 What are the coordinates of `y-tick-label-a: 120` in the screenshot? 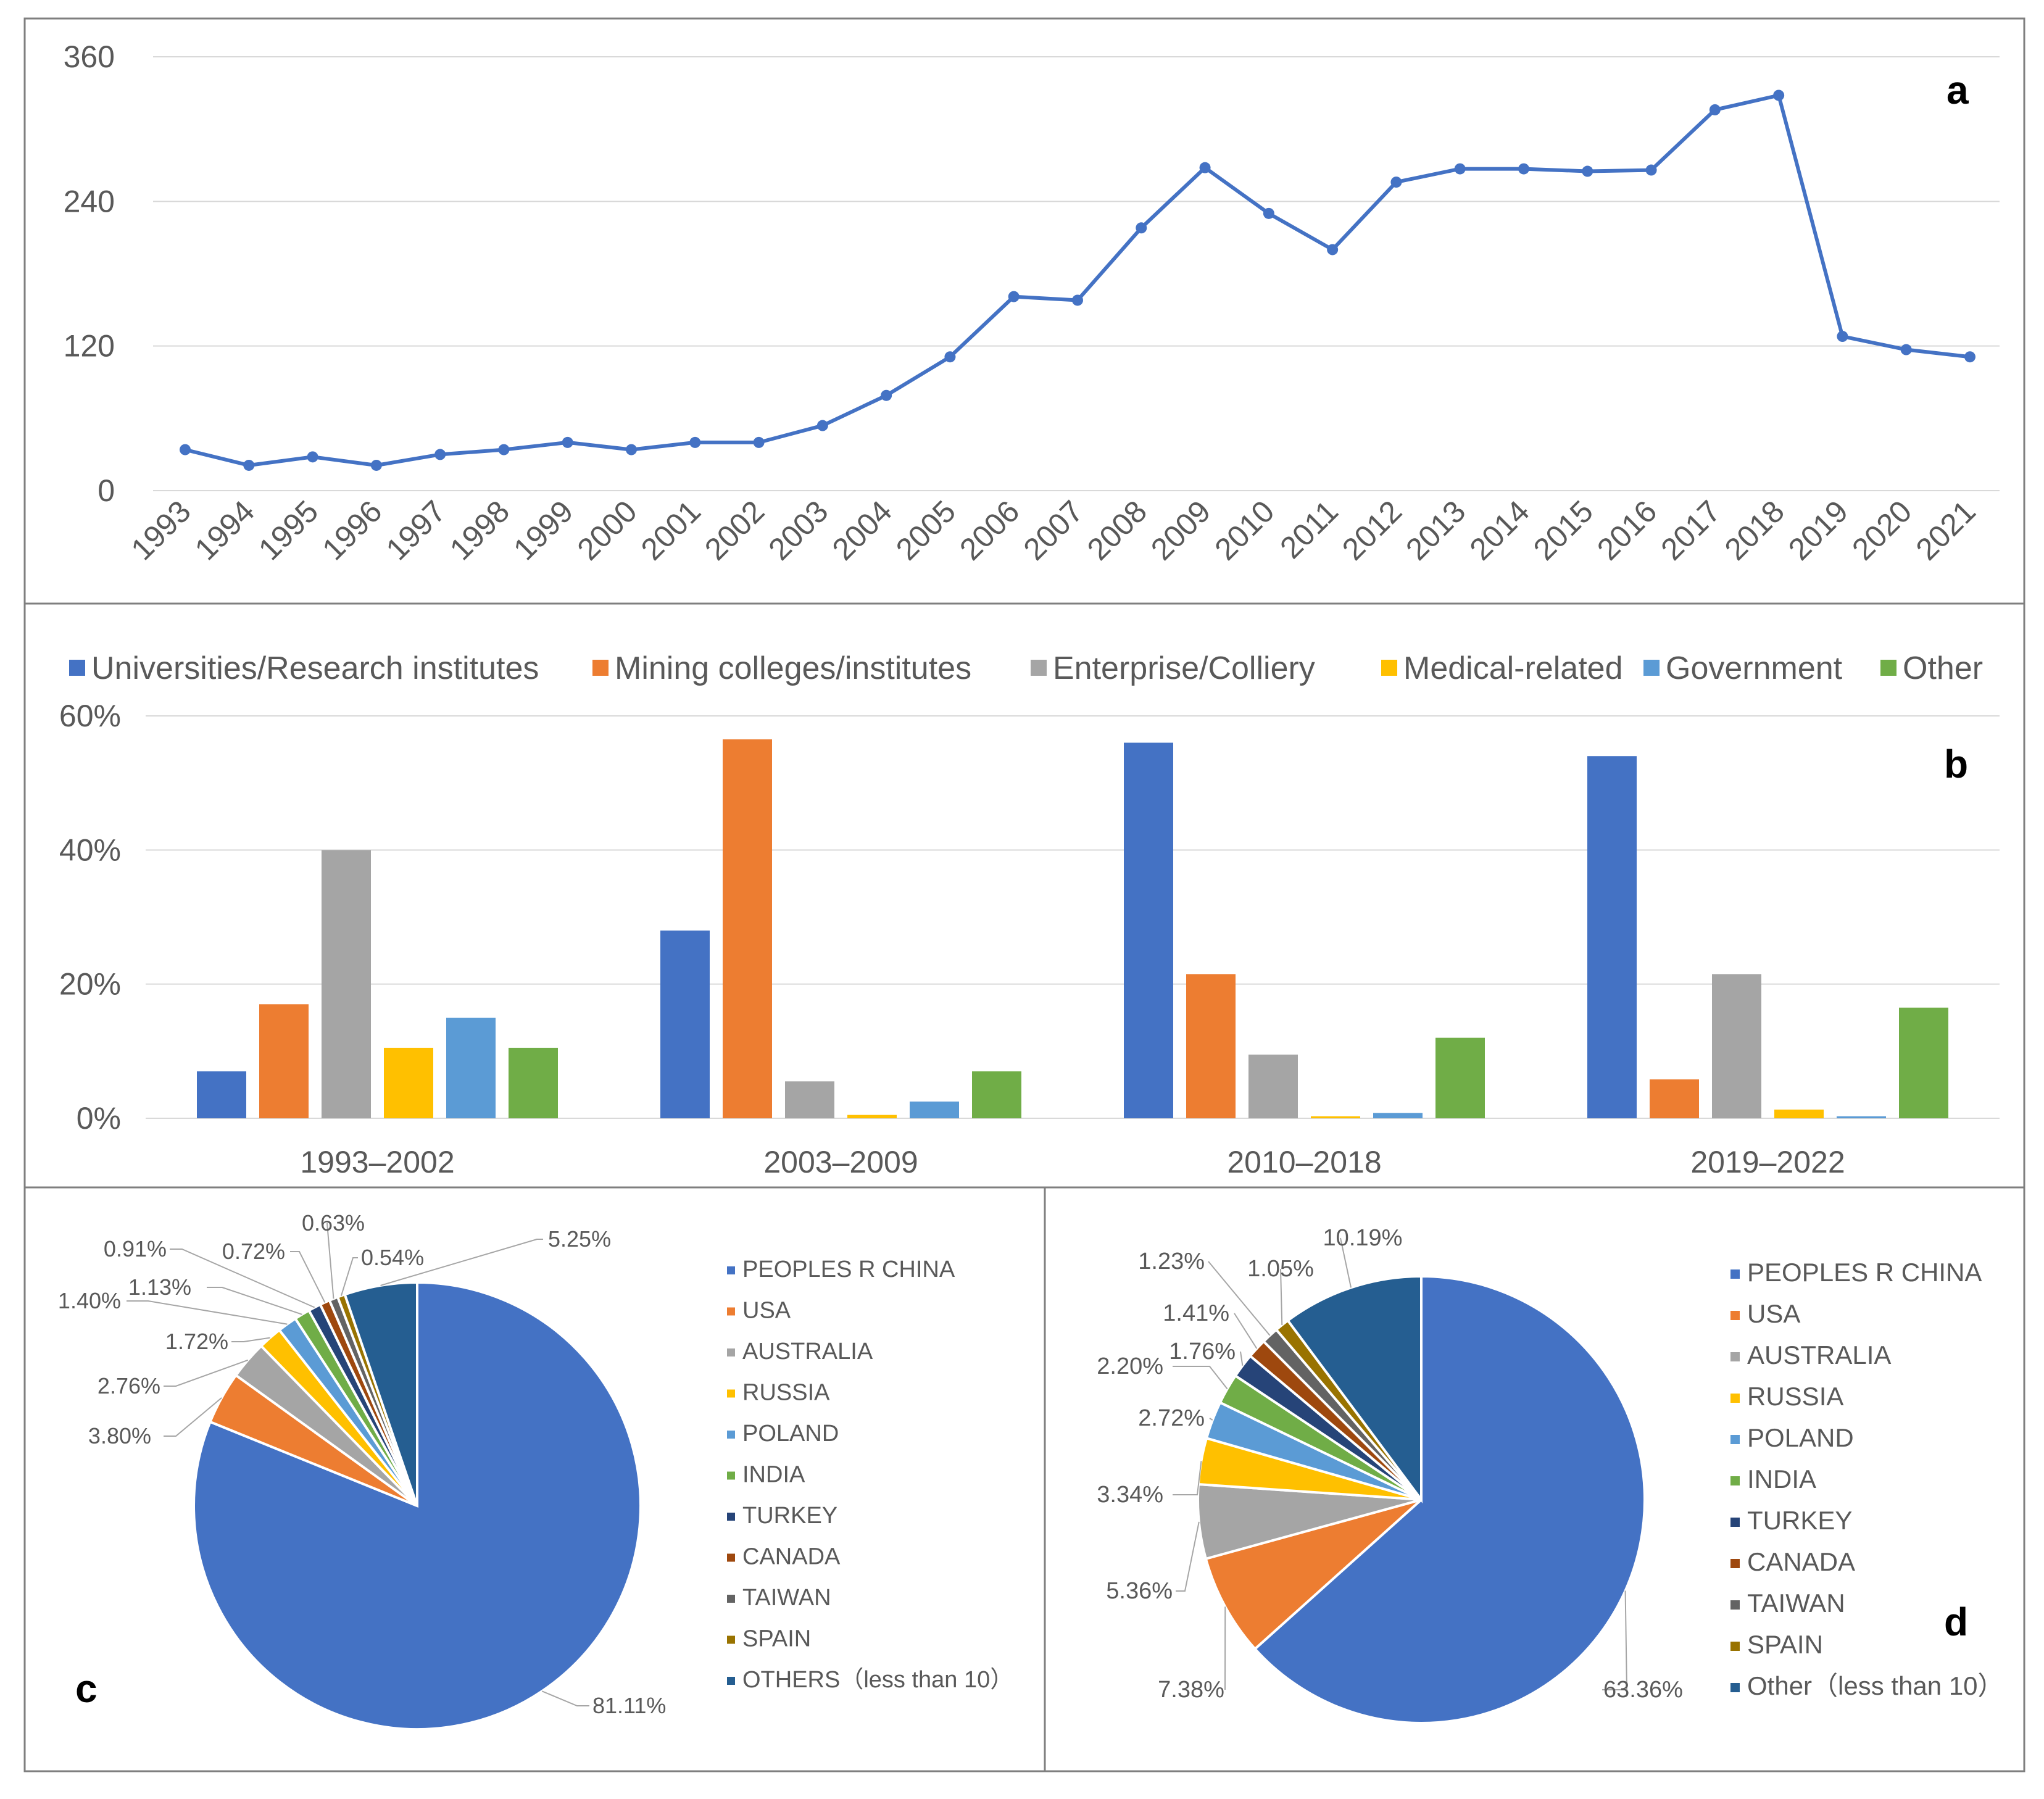 It's located at (89, 346).